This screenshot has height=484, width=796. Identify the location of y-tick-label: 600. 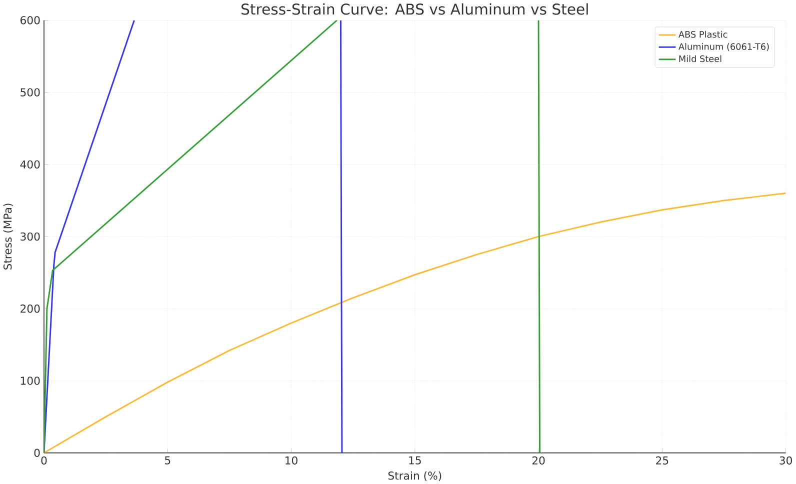
(30, 20).